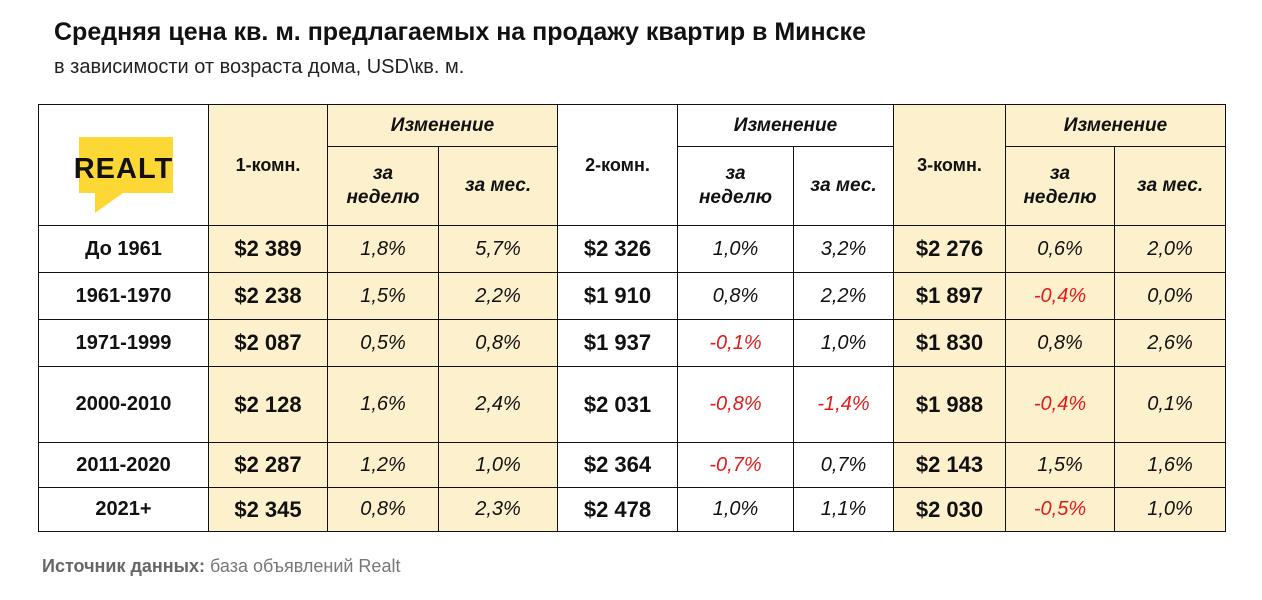 Image resolution: width=1262 pixels, height=600 pixels. What do you see at coordinates (123, 343) in the screenshot?
I see `row-label: 1971-1999` at bounding box center [123, 343].